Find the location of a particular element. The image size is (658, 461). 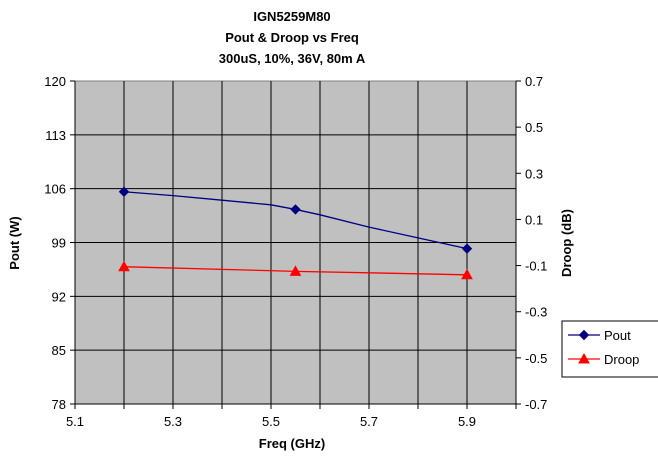

series-pout is located at coordinates (295, 220).